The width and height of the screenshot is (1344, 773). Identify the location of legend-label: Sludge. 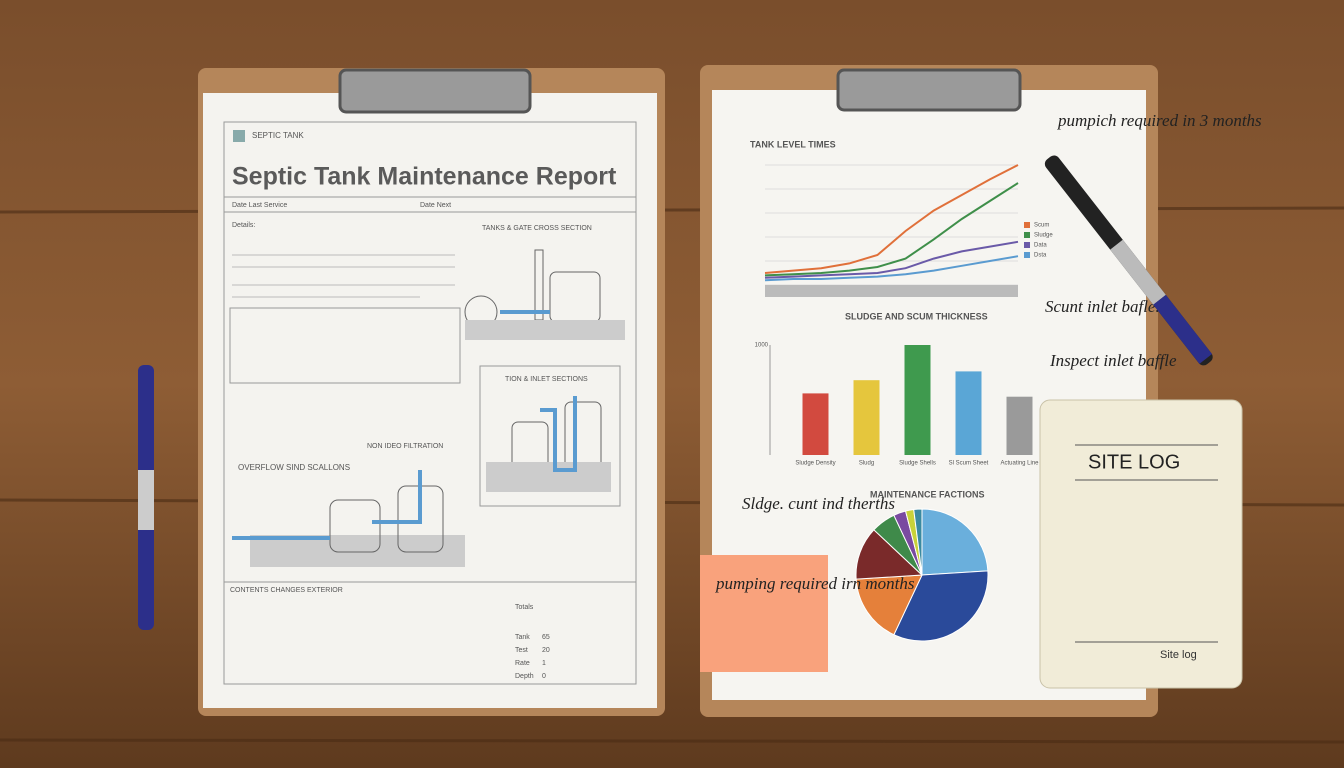
(1043, 236).